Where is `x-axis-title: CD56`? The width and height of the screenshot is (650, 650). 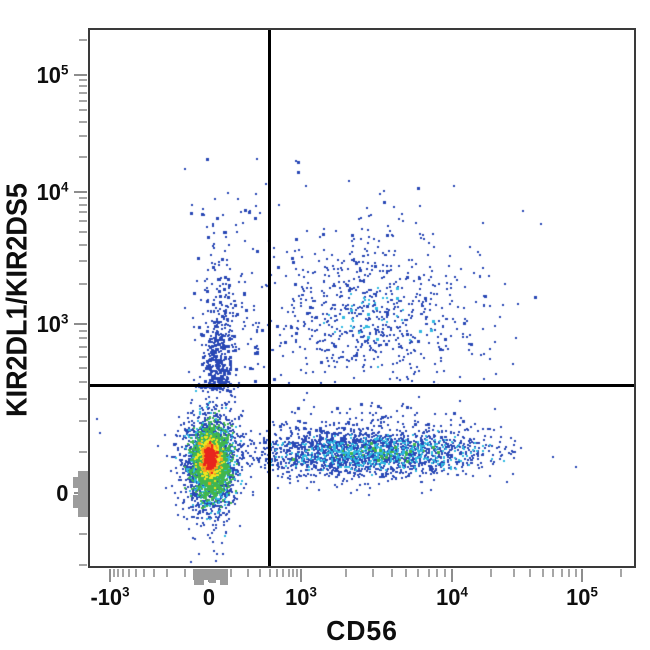 x-axis-title: CD56 is located at coordinates (362, 630).